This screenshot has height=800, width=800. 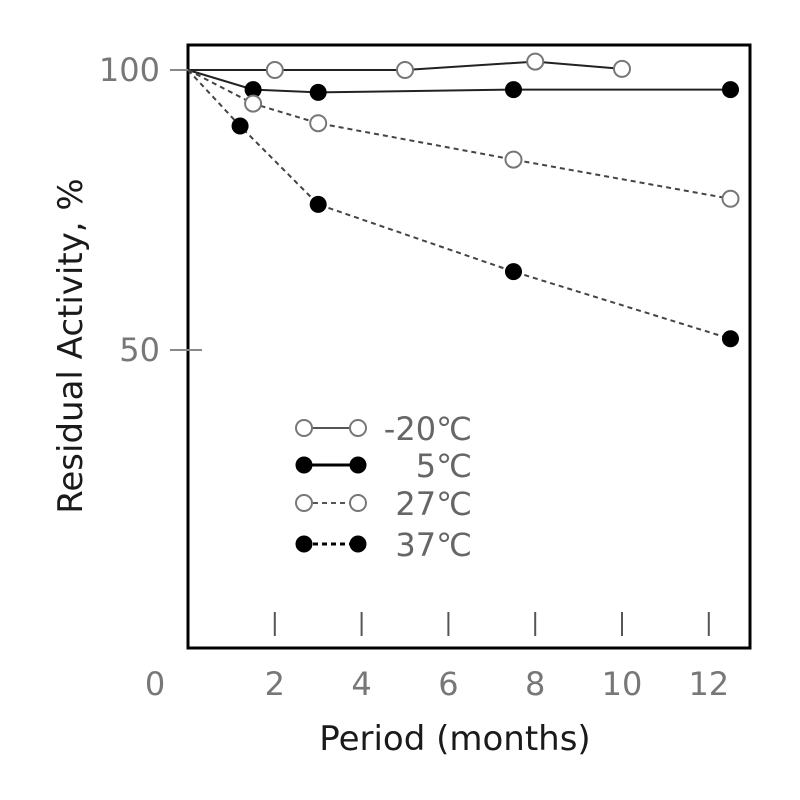 I want to click on x-tick-label: 2, so click(x=275, y=684).